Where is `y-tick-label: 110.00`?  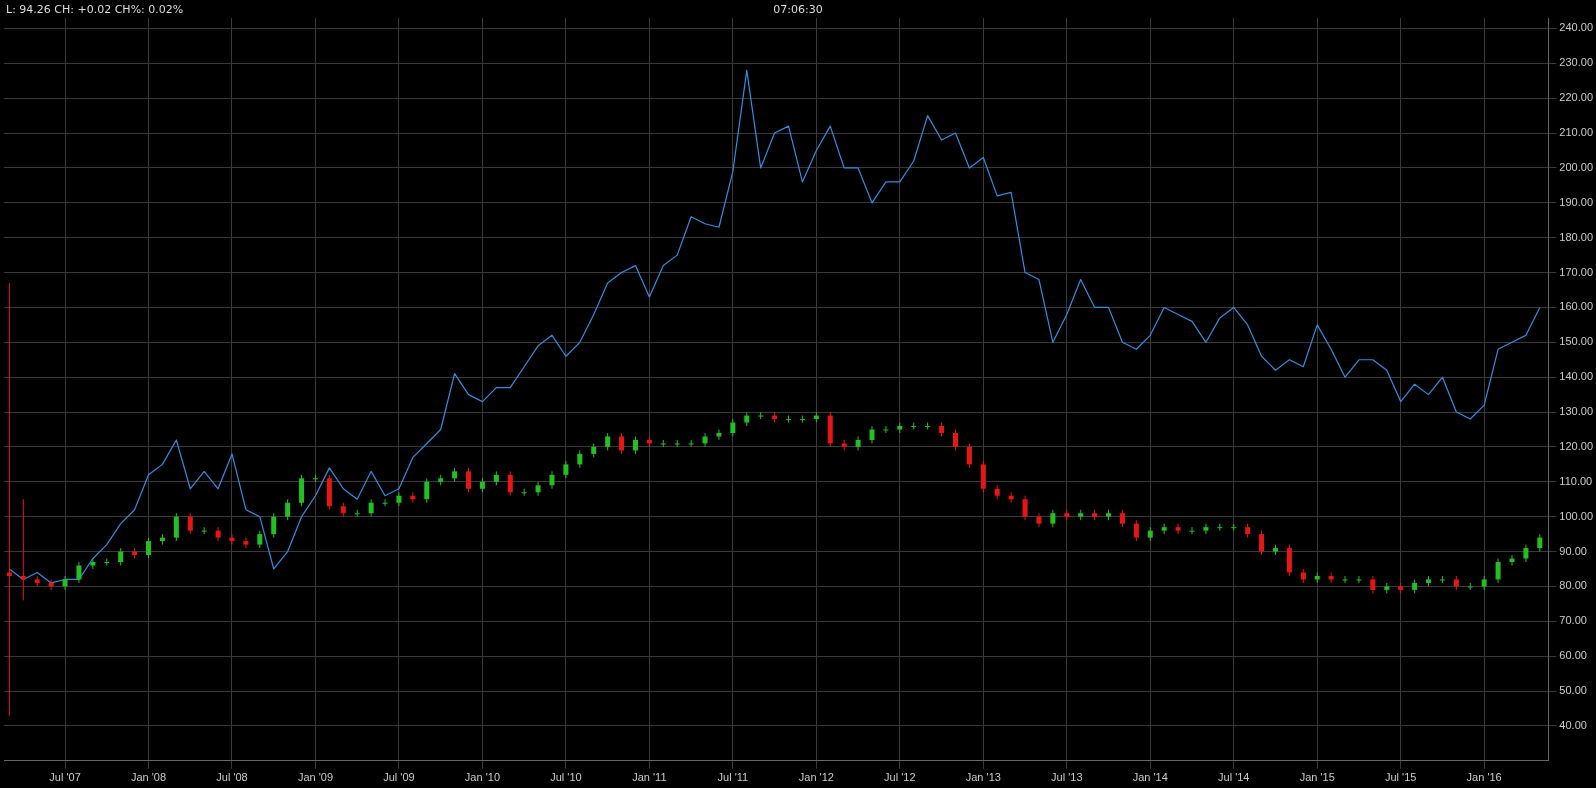 y-tick-label: 110.00 is located at coordinates (1576, 480).